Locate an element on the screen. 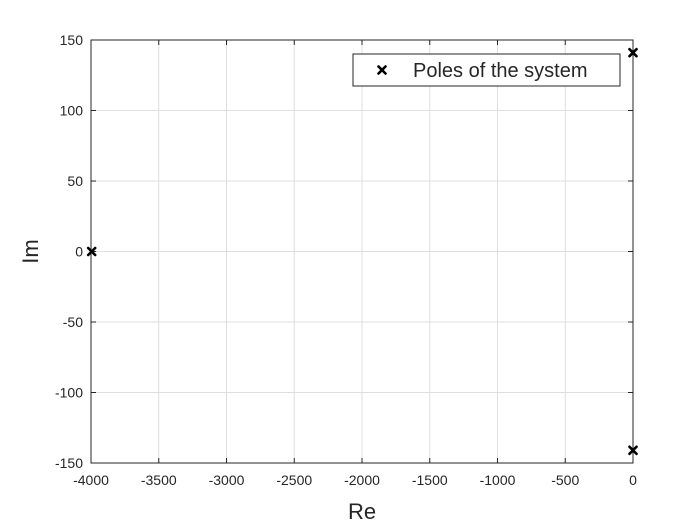 The width and height of the screenshot is (700, 530). y-tick-label: -150 is located at coordinates (69, 463).